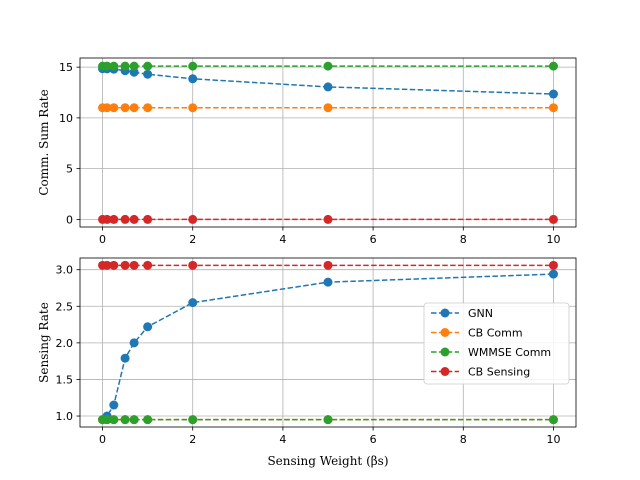 The image size is (640, 480). I want to click on y-tick-label: 3.0, so click(65, 270).